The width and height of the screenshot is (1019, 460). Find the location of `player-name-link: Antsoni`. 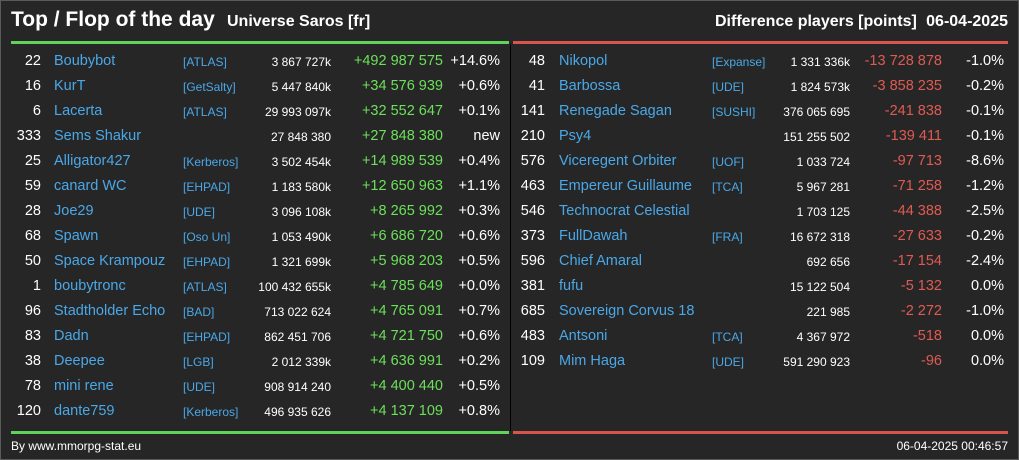

player-name-link: Antsoni is located at coordinates (583, 336).